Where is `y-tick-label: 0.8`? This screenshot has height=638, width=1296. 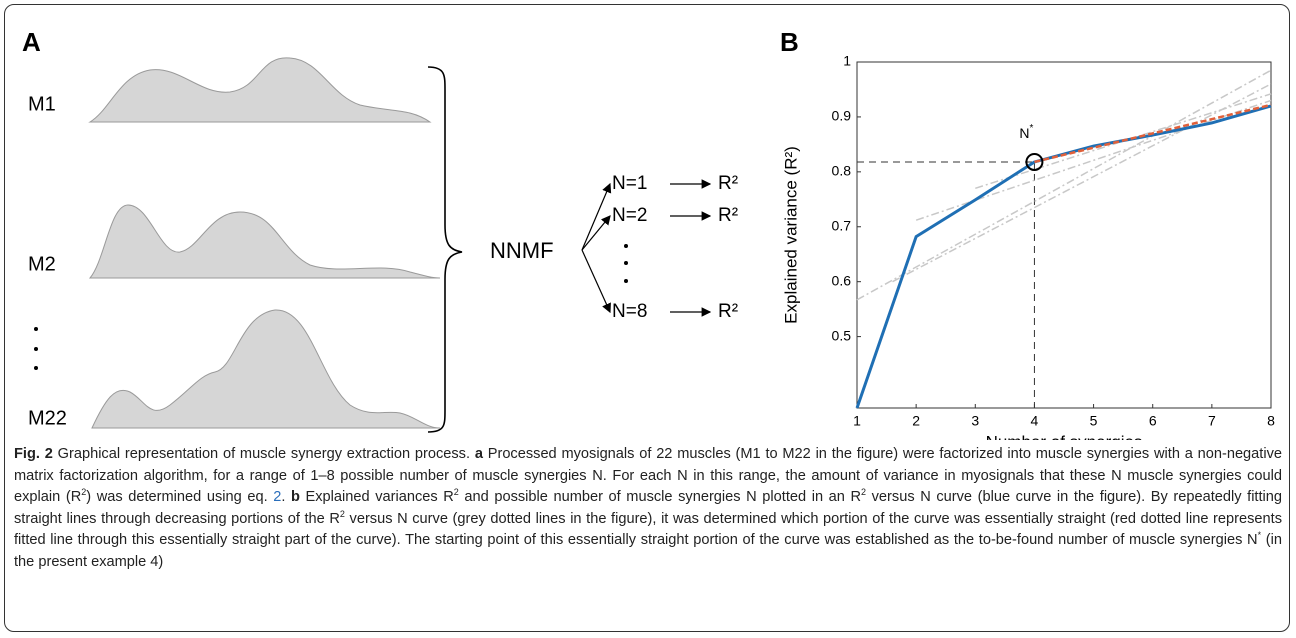
y-tick-label: 0.8 is located at coordinates (842, 171).